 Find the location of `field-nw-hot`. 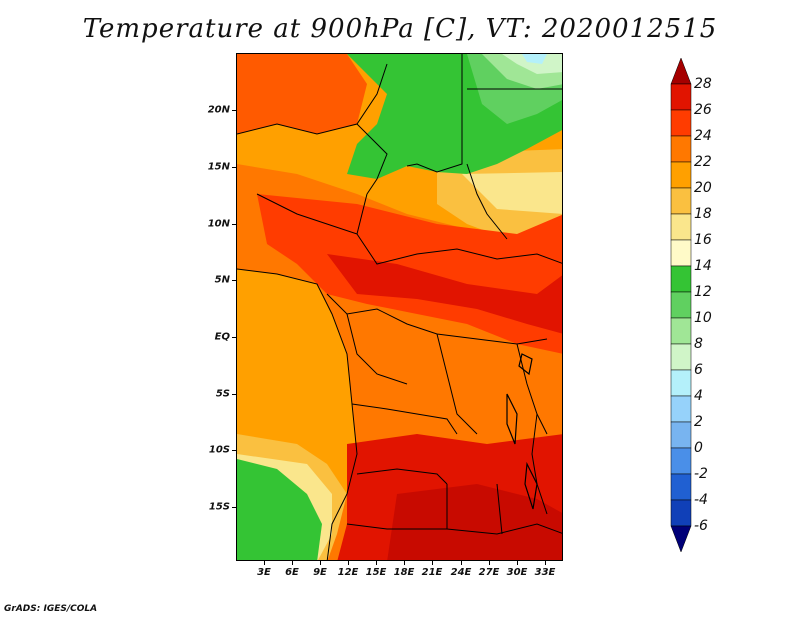

field-nw-hot is located at coordinates (302, 94).